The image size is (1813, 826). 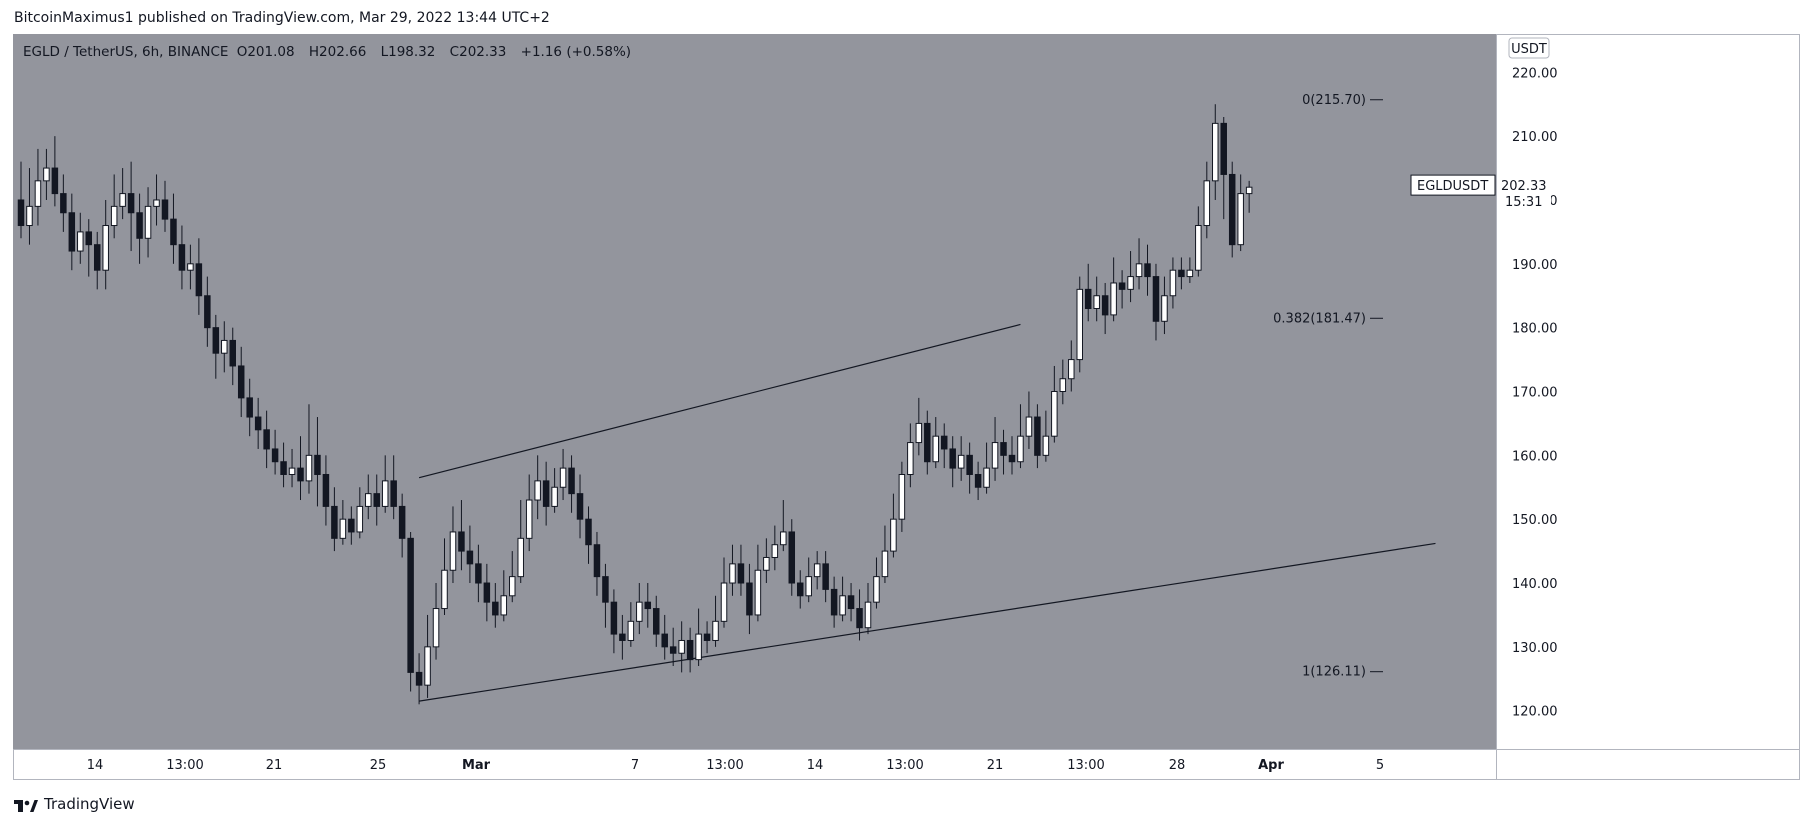 I want to click on tradingview-logo: TradingView, so click(x=74, y=804).